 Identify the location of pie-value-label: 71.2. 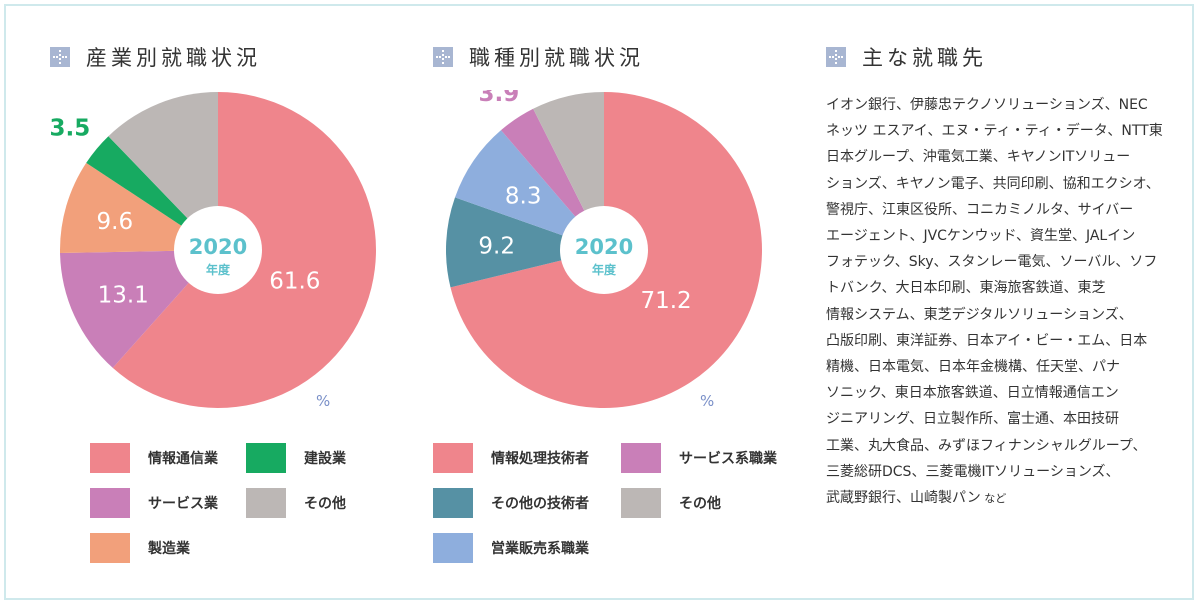
(665, 301).